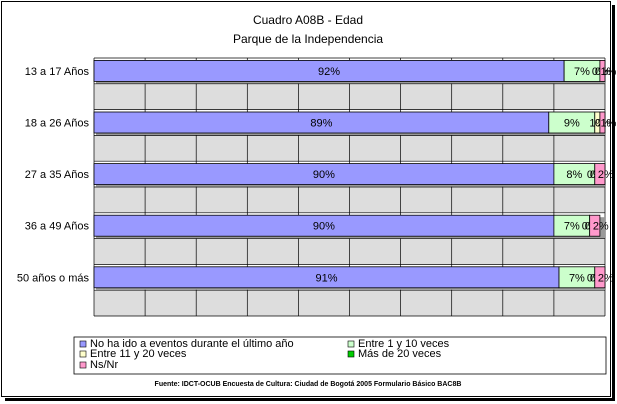 Image resolution: width=617 pixels, height=404 pixels. What do you see at coordinates (310, 399) in the screenshot?
I see `frame-shadow-bottom` at bounding box center [310, 399].